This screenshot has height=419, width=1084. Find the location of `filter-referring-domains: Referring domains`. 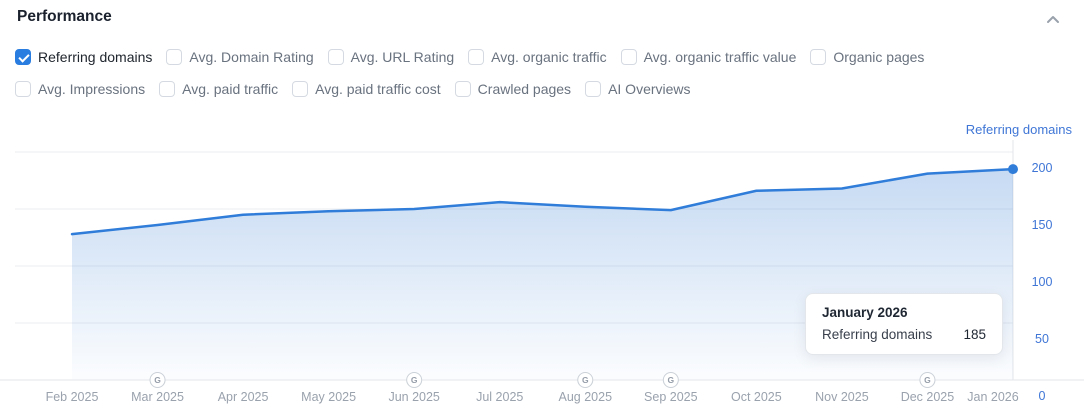

filter-referring-domains: Referring domains is located at coordinates (83, 57).